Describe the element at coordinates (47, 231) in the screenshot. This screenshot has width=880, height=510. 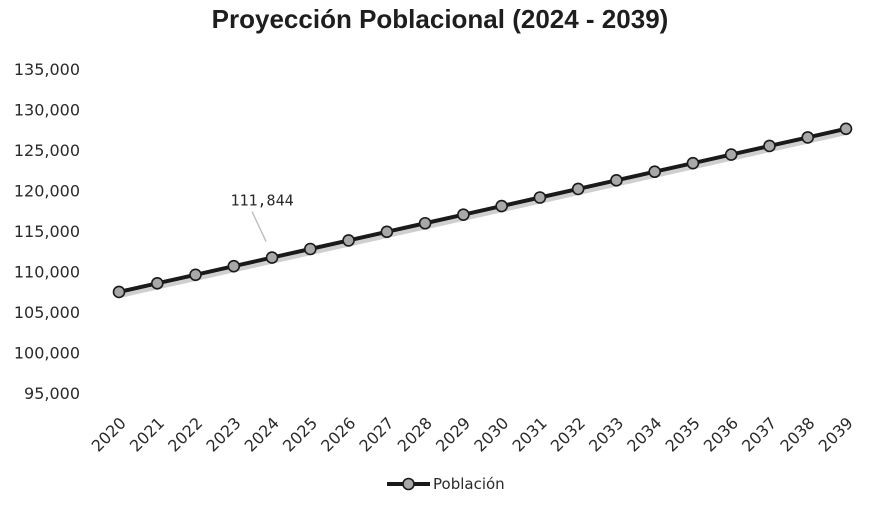
I see `y-tick-label: 115,000` at that location.